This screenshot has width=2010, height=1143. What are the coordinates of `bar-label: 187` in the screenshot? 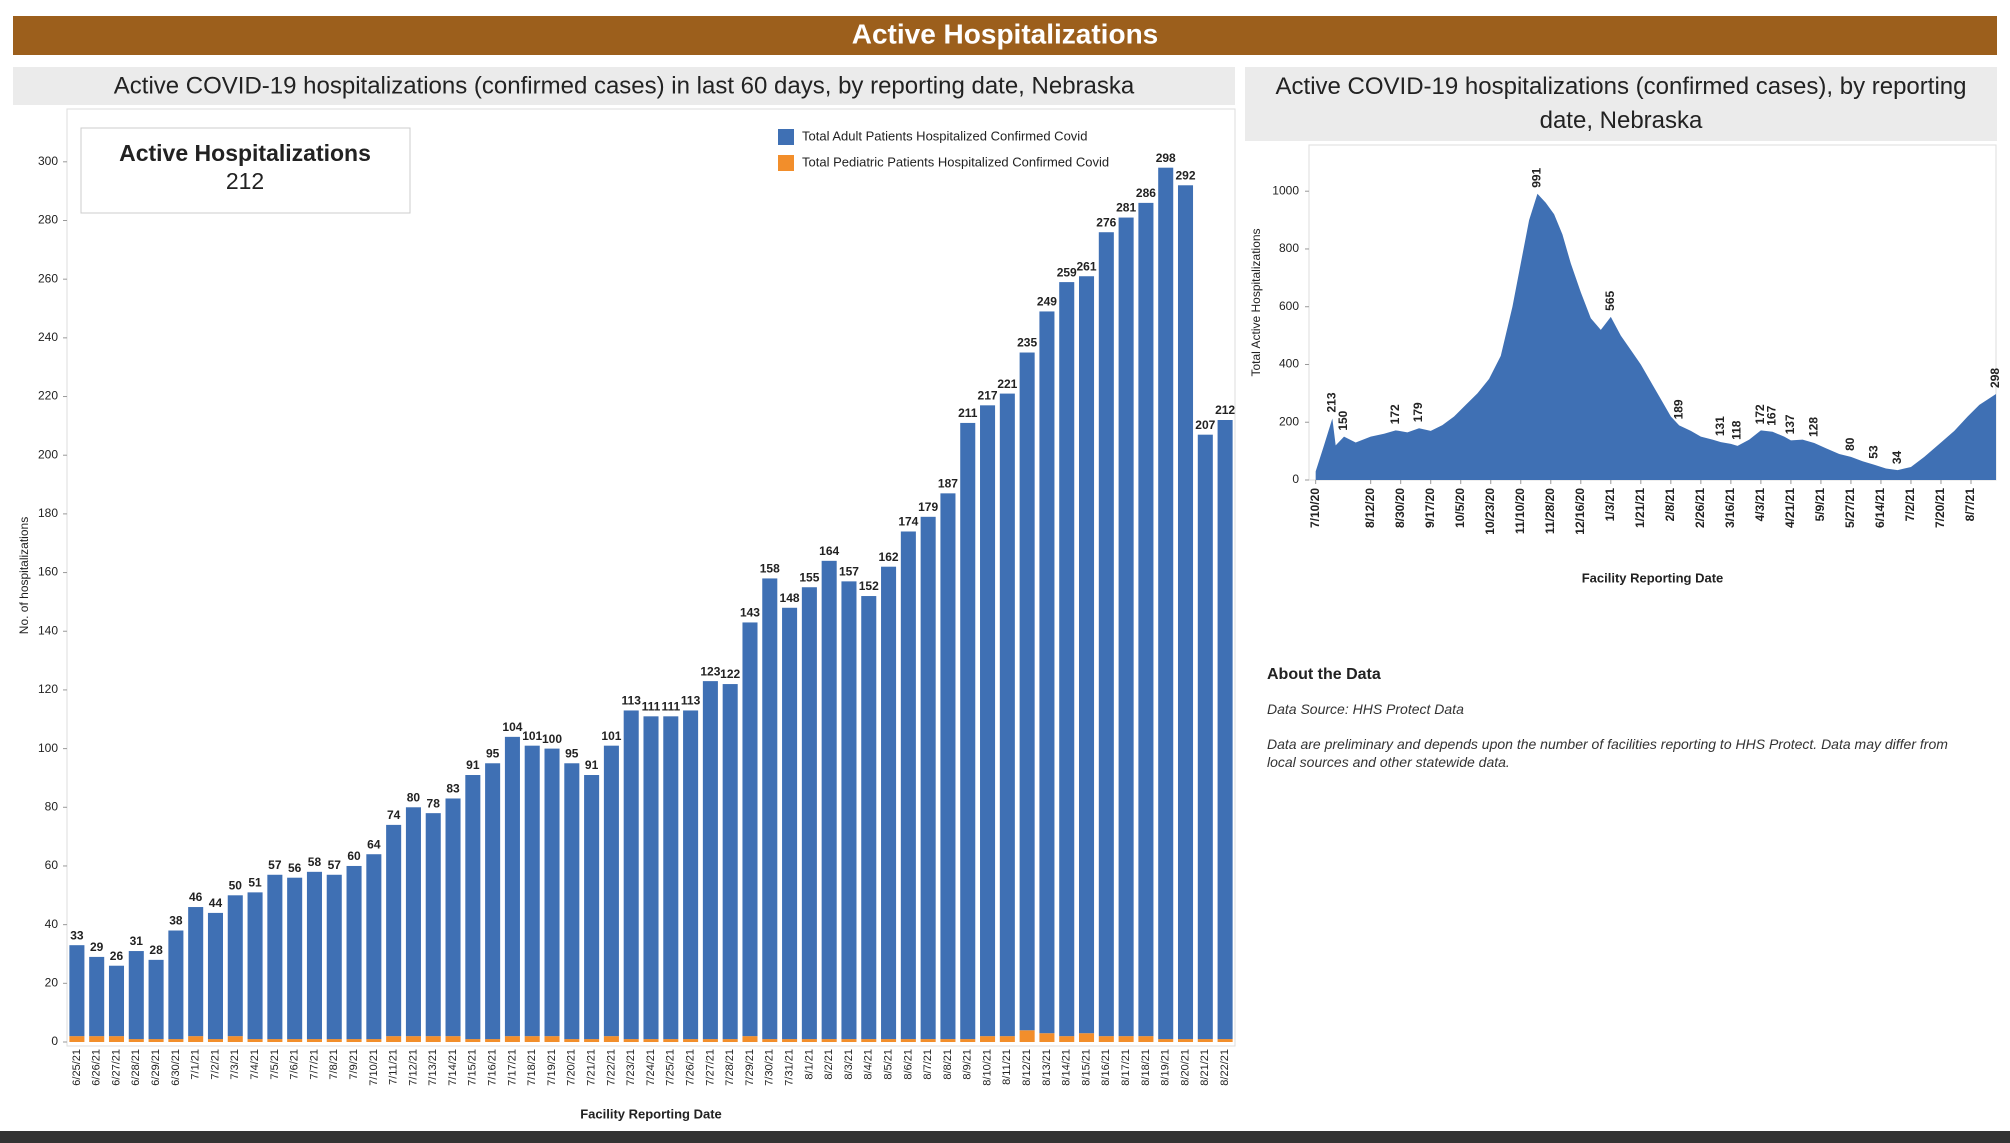 It's located at (948, 484).